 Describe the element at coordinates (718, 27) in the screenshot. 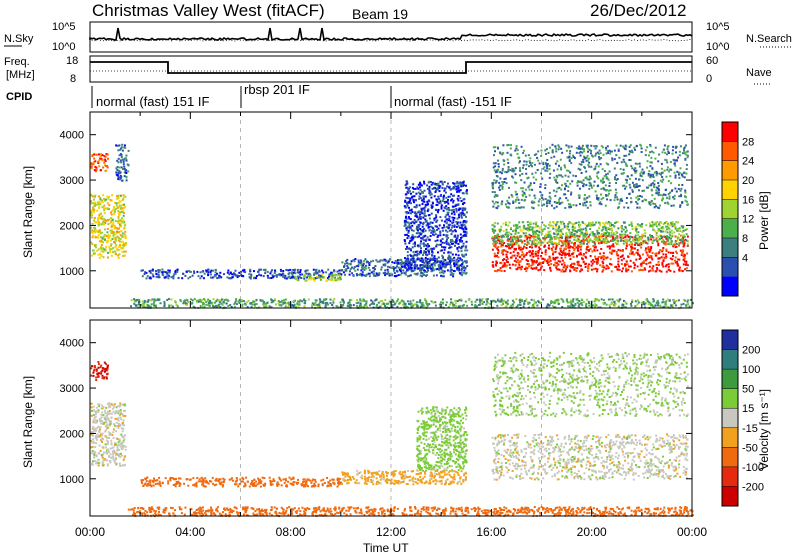

I see `nsearch-tick-high: 10^5` at that location.